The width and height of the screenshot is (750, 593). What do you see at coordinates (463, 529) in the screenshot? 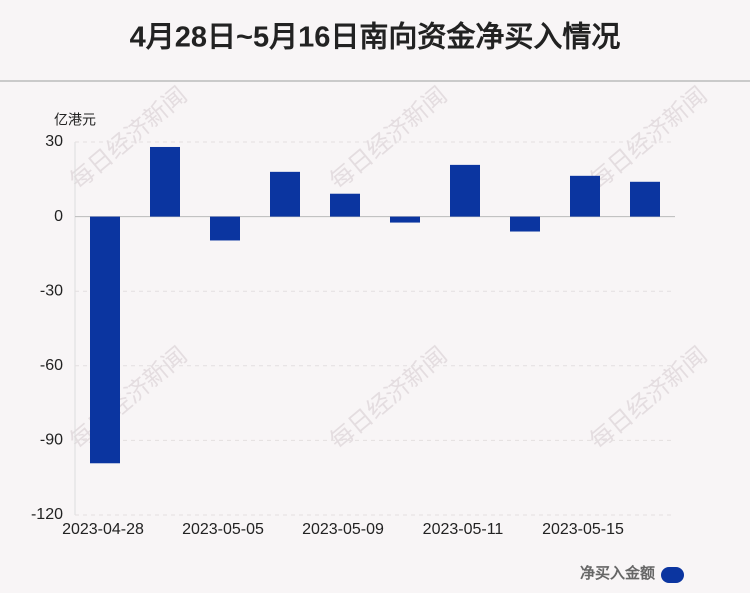
I see `x-tick-label: 2023-05-11` at bounding box center [463, 529].